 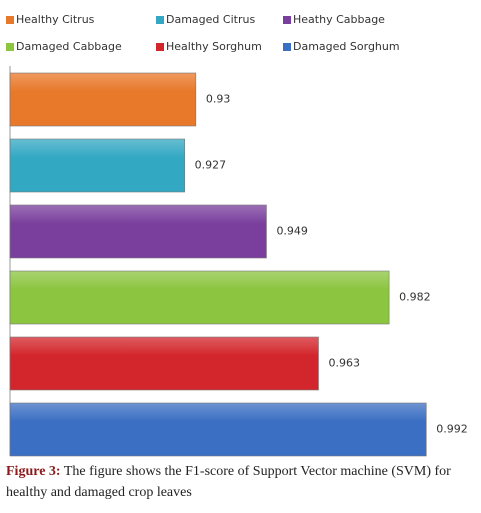 What do you see at coordinates (69, 46) in the screenshot?
I see `legend-label: Damaged Cabbage` at bounding box center [69, 46].